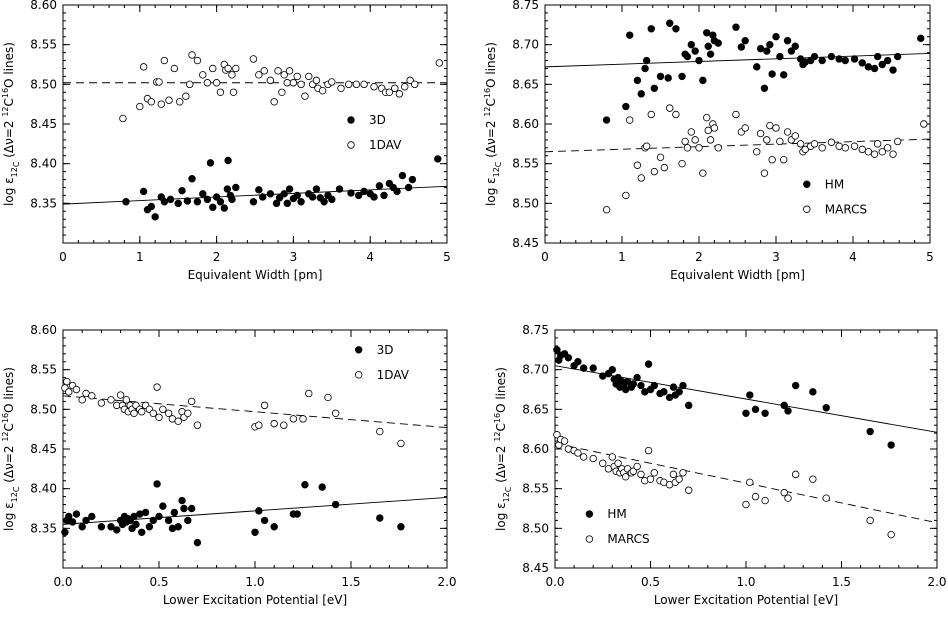  Describe the element at coordinates (217, 257) in the screenshot. I see `x-tick-label: 2` at that location.